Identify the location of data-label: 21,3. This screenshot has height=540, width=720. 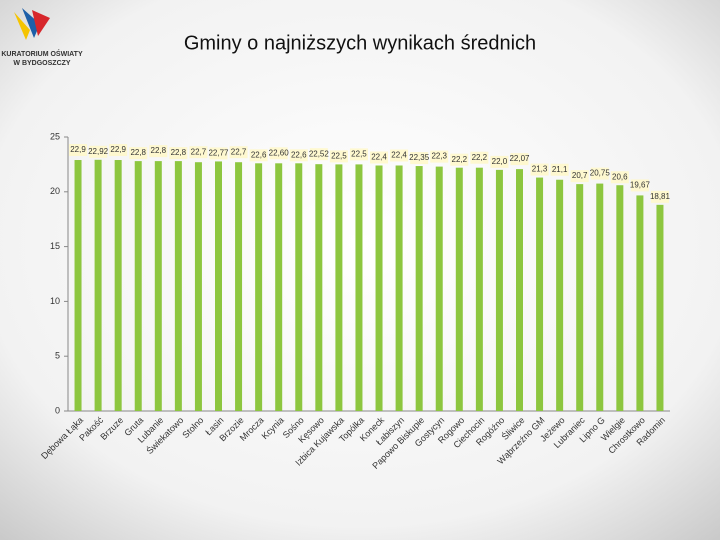
(540, 169).